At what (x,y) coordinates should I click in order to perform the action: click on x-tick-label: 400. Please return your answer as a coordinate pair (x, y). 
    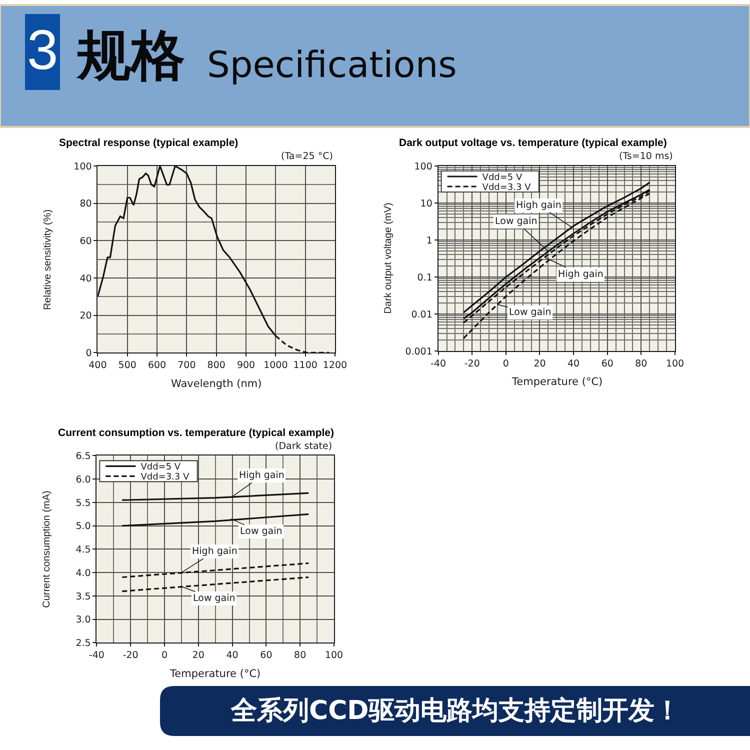
    Looking at the image, I should click on (97, 366).